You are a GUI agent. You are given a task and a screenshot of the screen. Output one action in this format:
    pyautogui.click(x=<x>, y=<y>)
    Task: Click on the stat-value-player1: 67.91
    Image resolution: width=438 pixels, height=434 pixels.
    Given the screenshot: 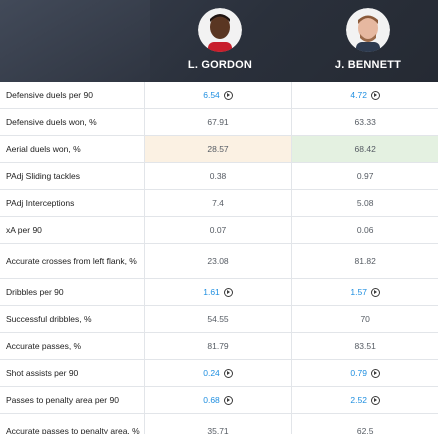 What is the action you would take?
    pyautogui.click(x=218, y=122)
    